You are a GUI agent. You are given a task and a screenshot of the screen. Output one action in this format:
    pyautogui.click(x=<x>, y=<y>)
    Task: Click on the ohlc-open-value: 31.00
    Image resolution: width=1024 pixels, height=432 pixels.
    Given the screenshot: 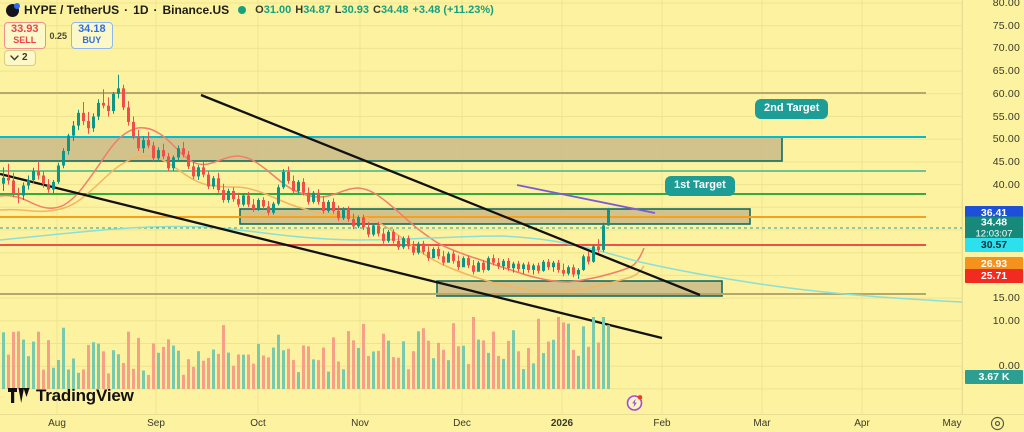 What is the action you would take?
    pyautogui.click(x=277, y=10)
    